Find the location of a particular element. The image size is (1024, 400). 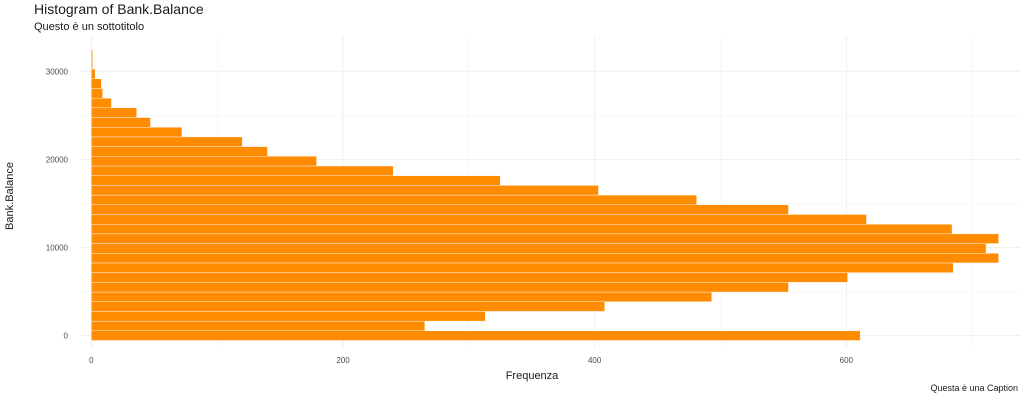

y-axis-title: Bank.Balance is located at coordinates (10, 196).